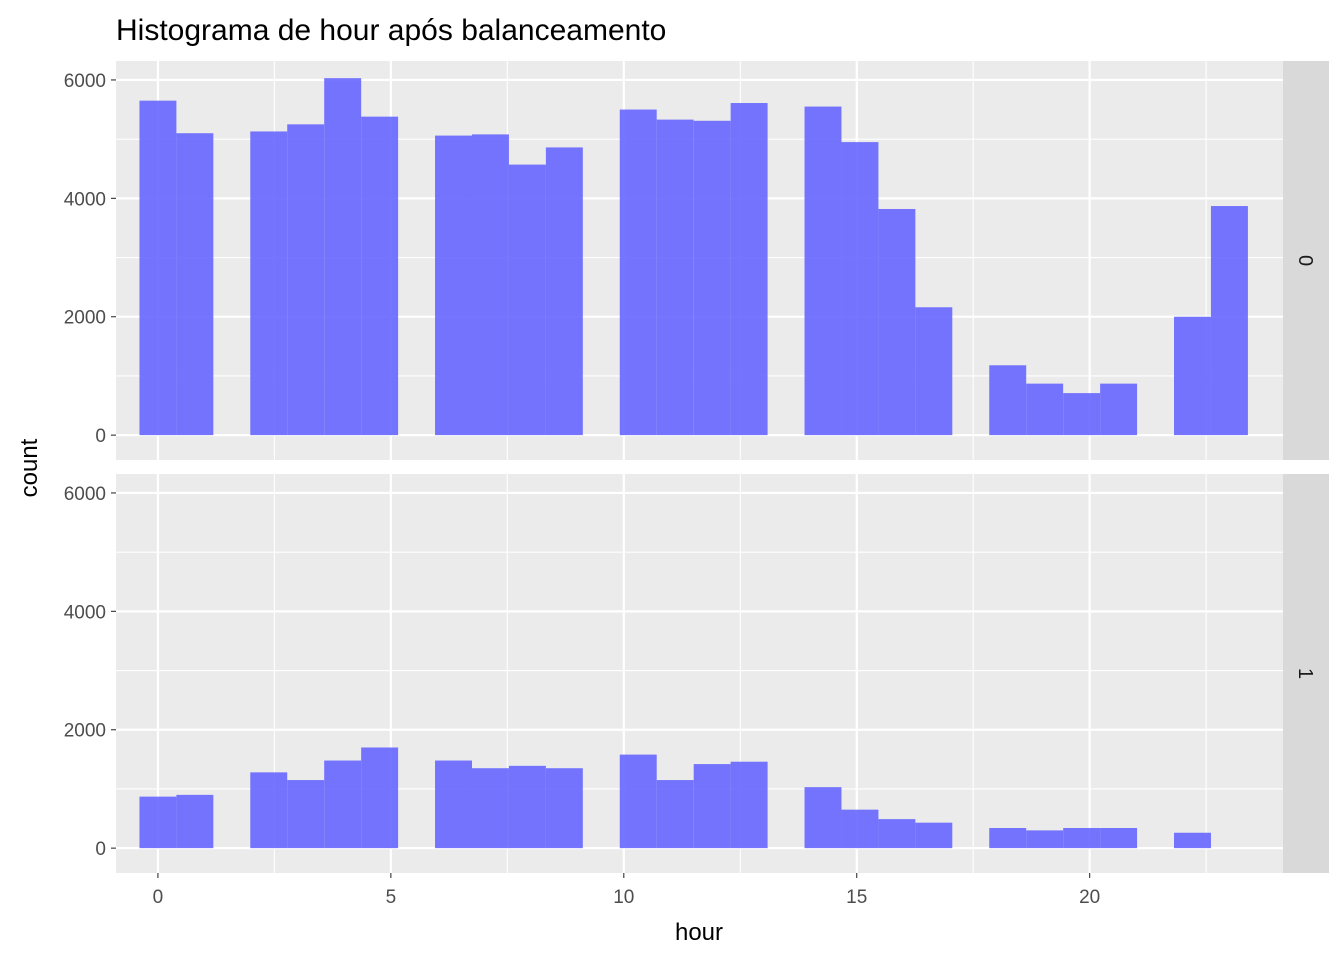 The image size is (1344, 960). I want to click on chart-title: Histograma de hour após balanceamento, so click(391, 30).